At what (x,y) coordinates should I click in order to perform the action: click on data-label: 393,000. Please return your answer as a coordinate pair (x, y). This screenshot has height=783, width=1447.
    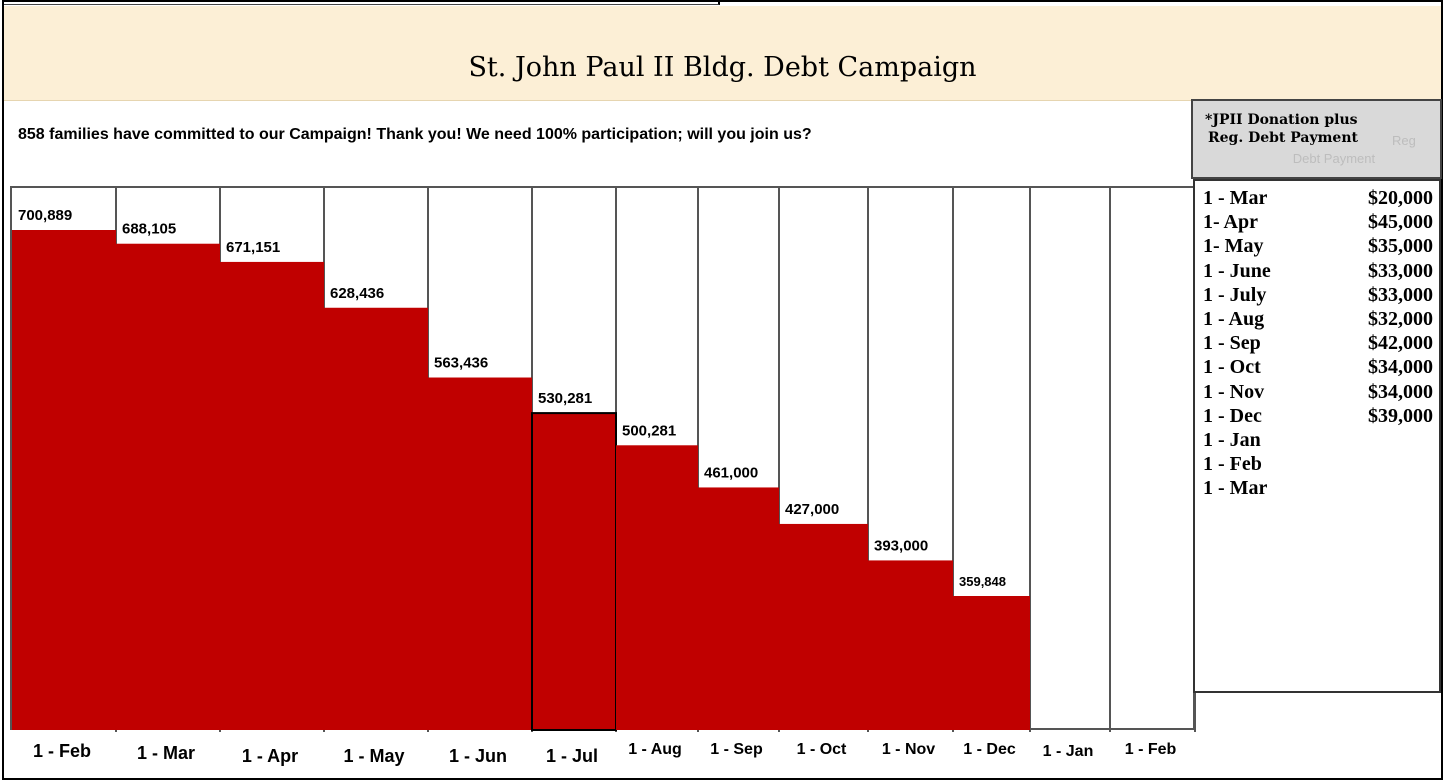
    Looking at the image, I should click on (901, 545).